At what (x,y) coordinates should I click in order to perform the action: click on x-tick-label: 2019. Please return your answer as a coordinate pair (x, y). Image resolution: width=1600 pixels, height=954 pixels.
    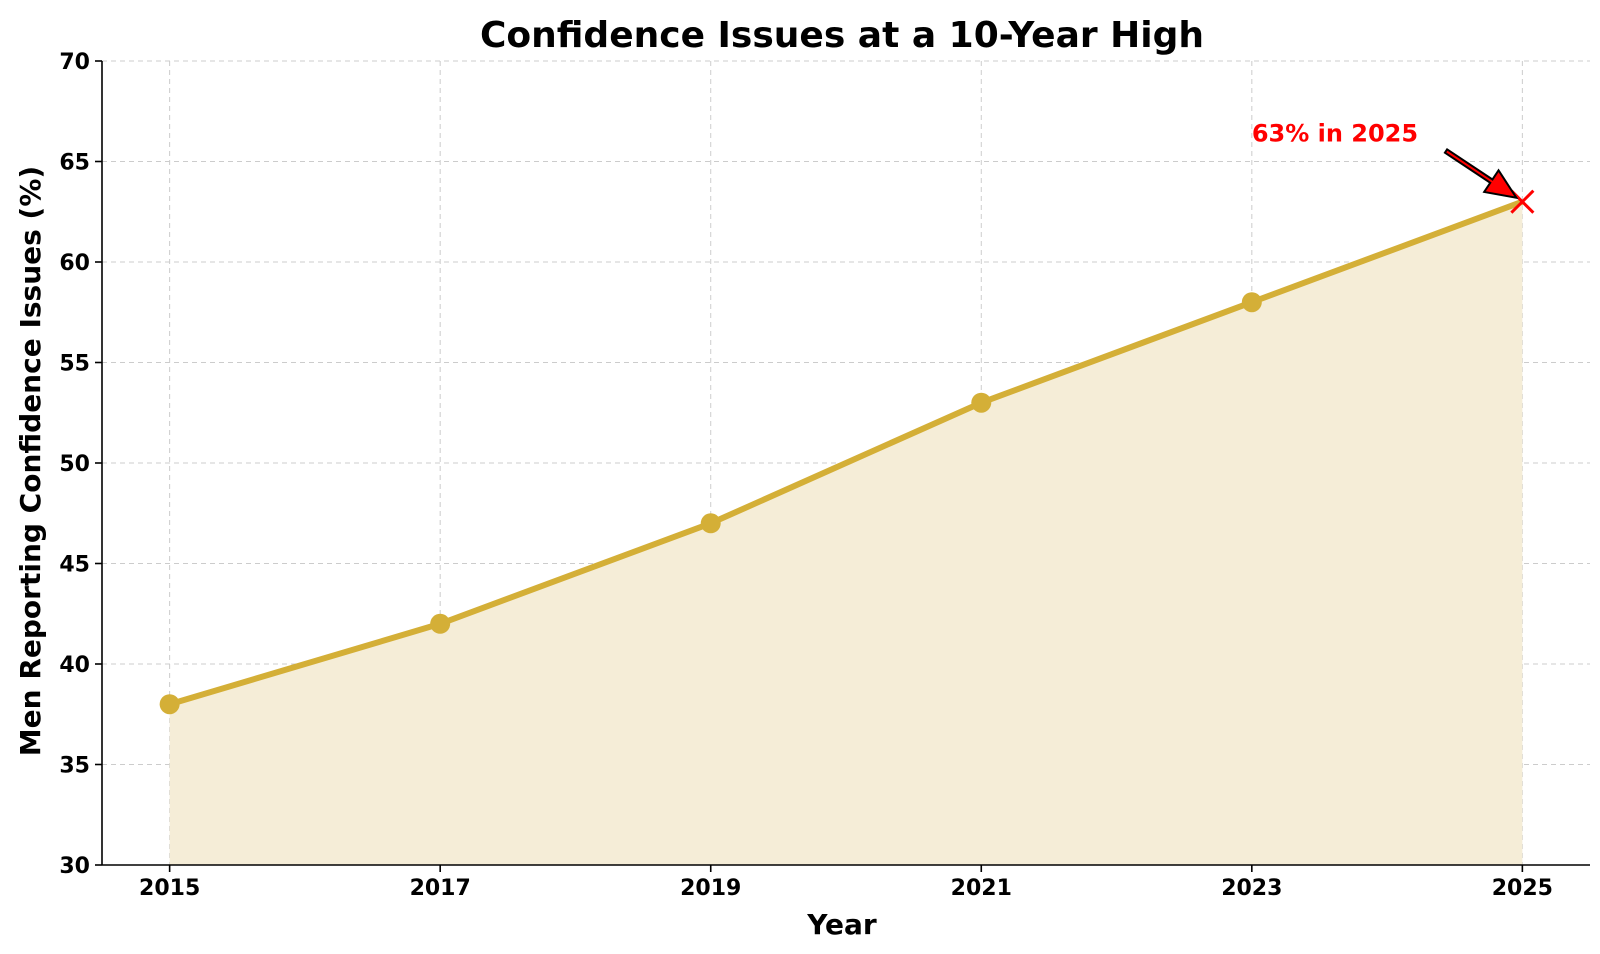
    Looking at the image, I should click on (710, 888).